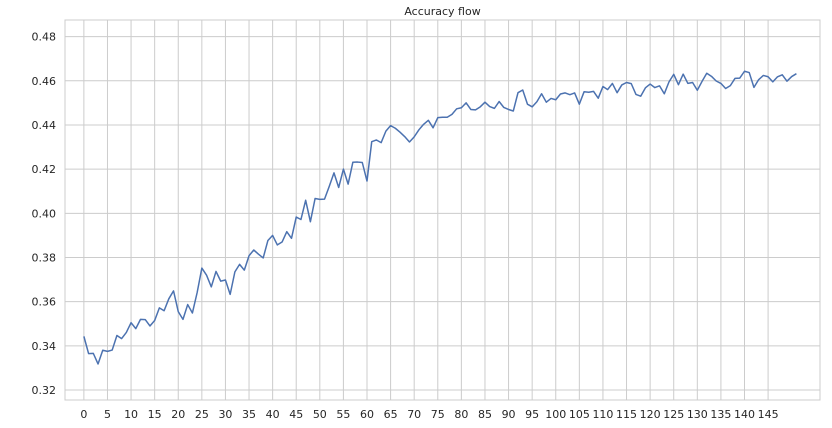  Describe the element at coordinates (768, 414) in the screenshot. I see `x-tick-label: 145` at that location.